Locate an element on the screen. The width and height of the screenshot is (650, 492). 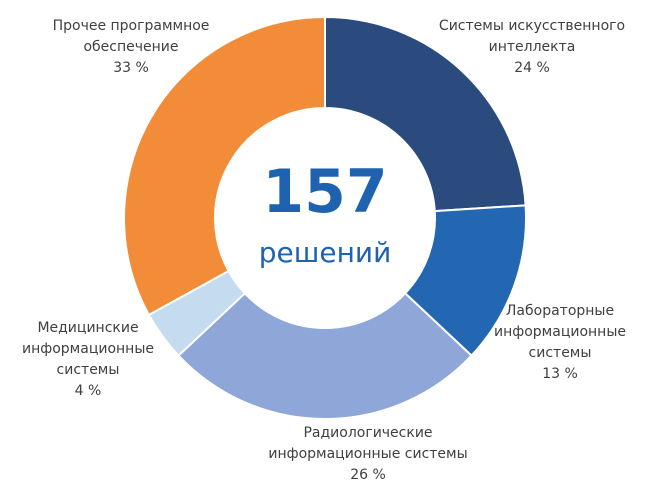
slice-label-1: Лабораторные информационные системы 13 % is located at coordinates (560, 342).